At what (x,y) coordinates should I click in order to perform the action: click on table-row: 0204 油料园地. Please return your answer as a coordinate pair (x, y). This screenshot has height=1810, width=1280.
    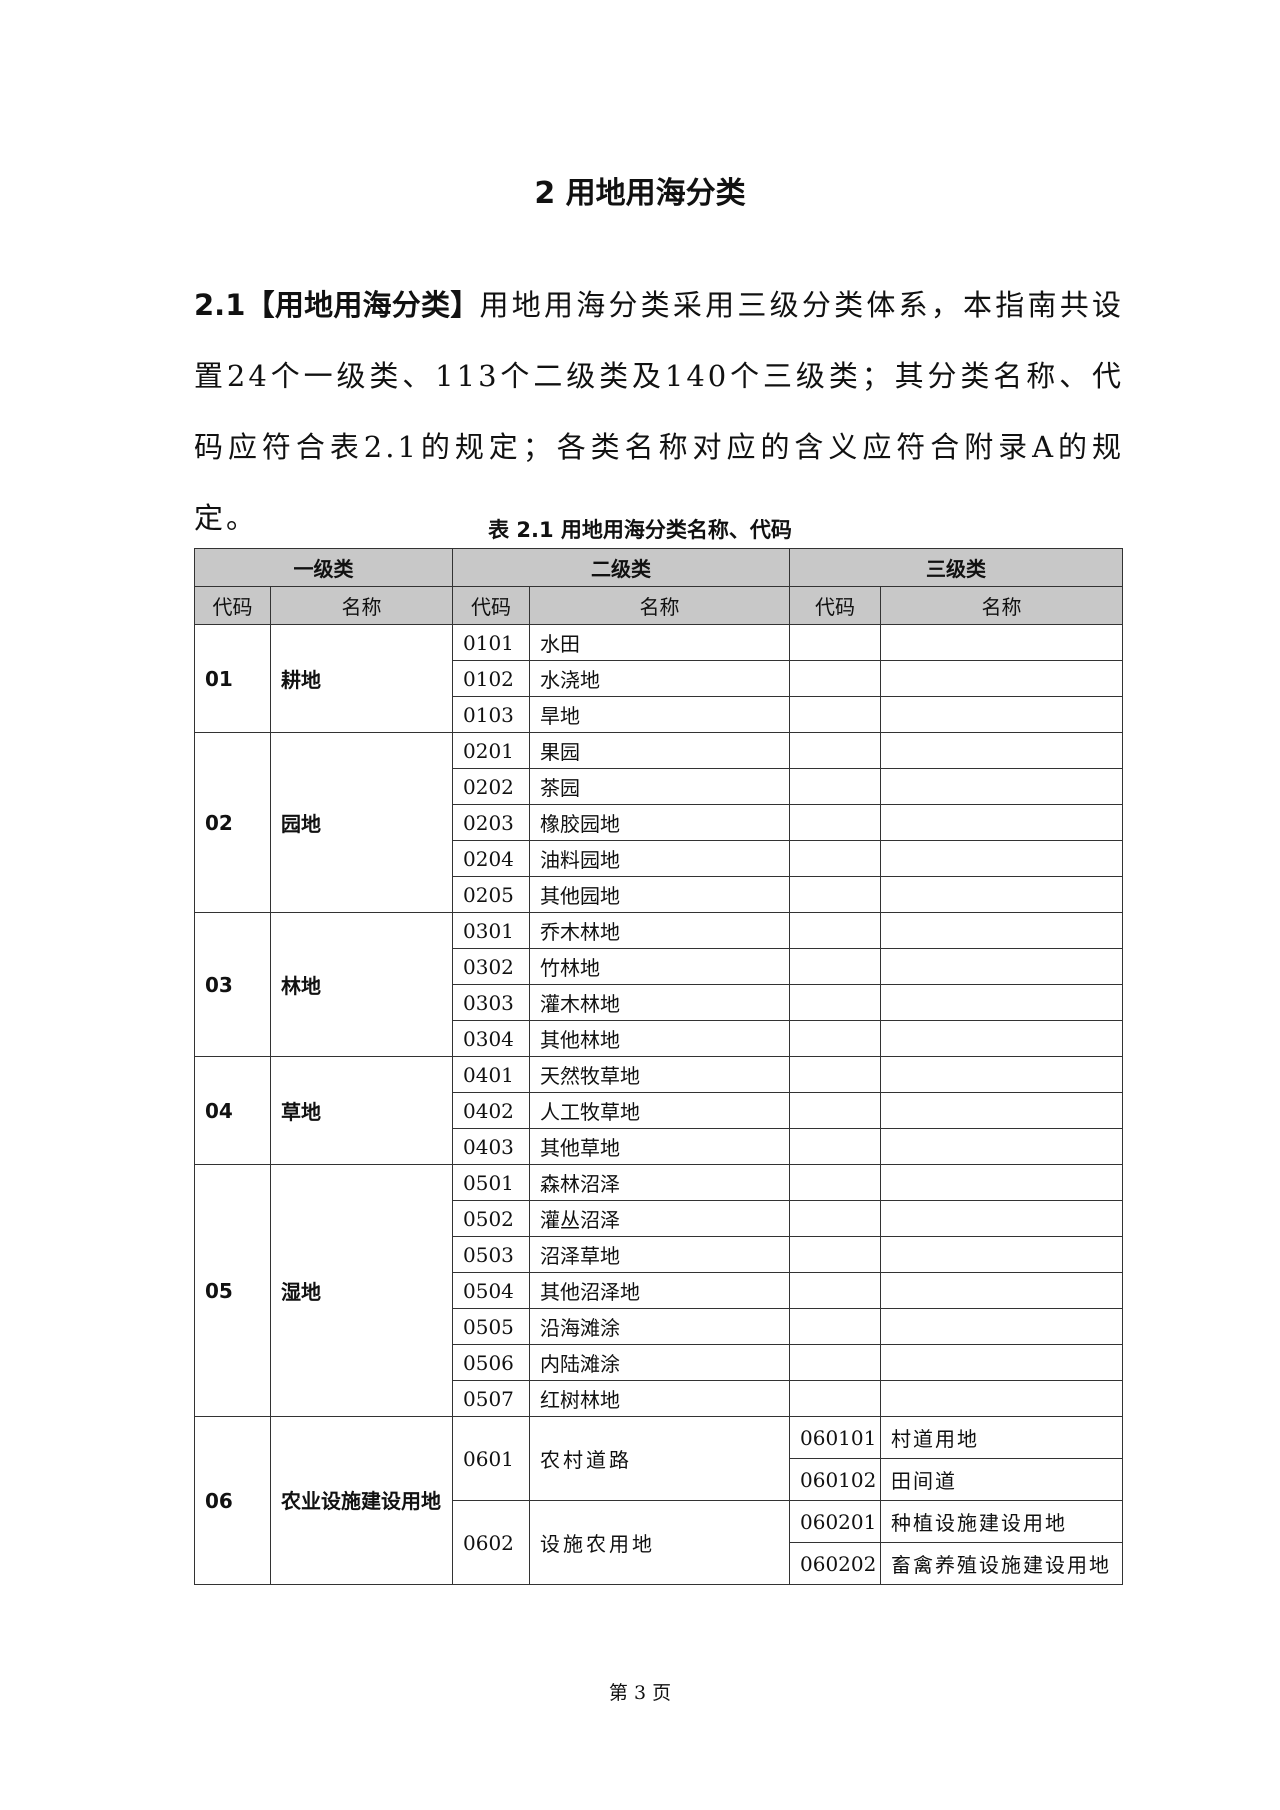
    Looking at the image, I should click on (659, 858).